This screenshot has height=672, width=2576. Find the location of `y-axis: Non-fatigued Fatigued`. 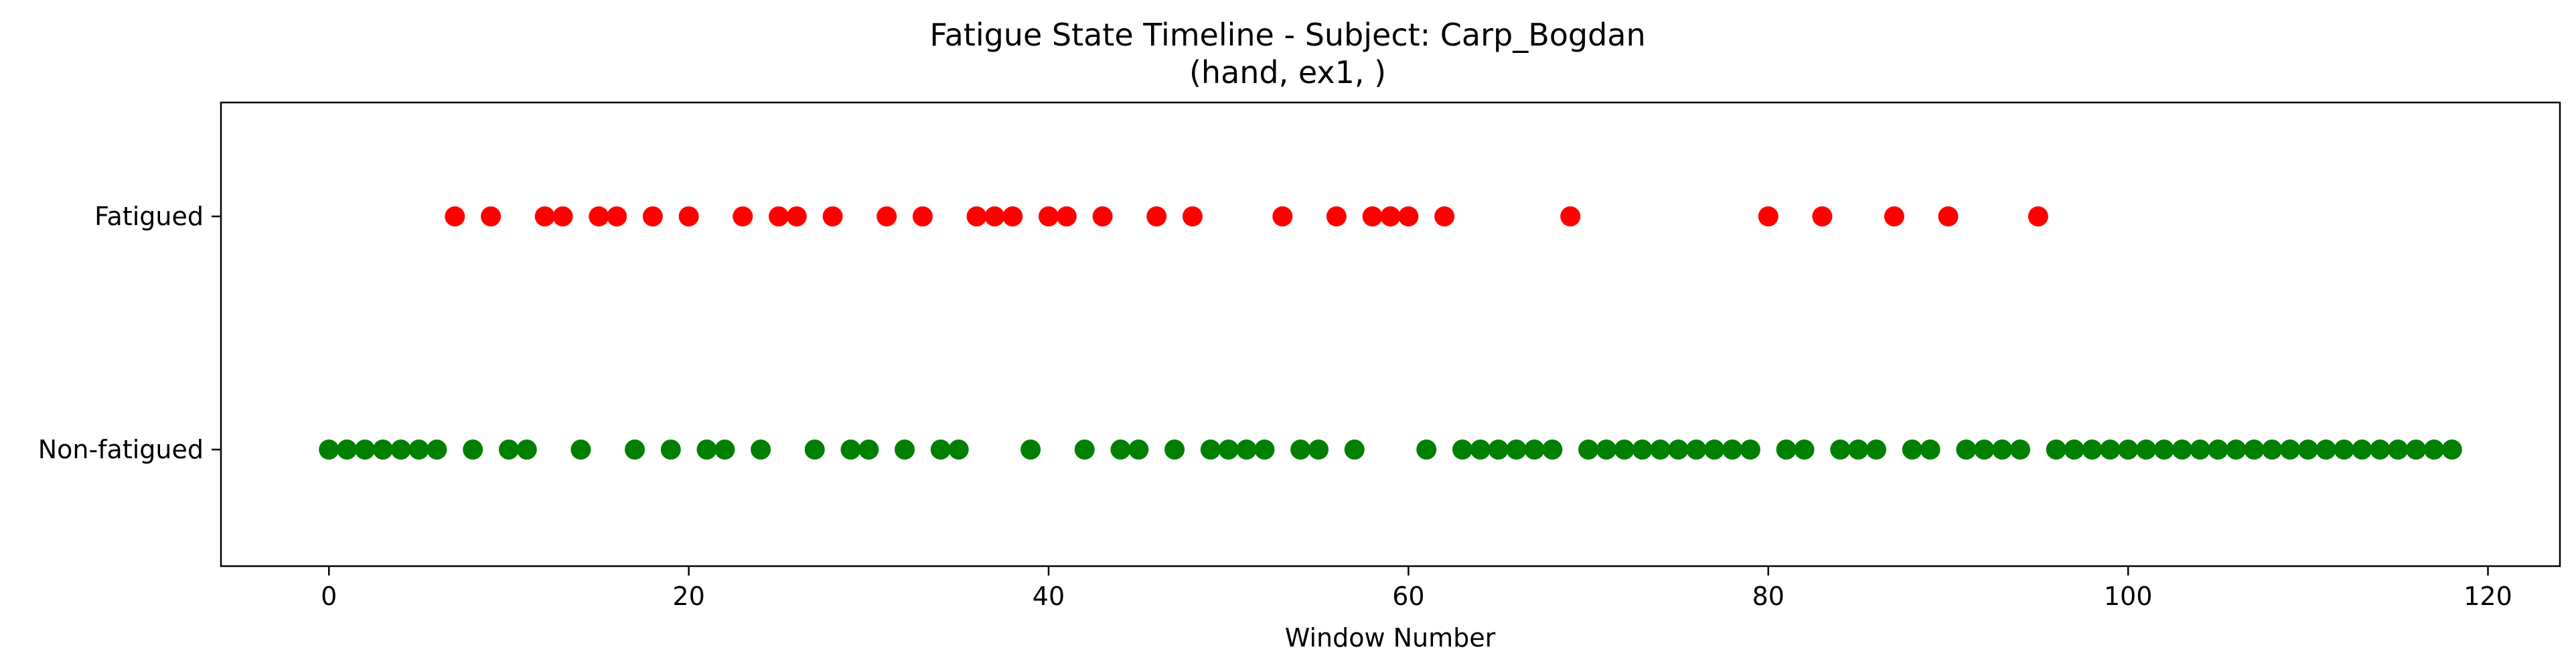

y-axis: Non-fatigued Fatigued is located at coordinates (129, 333).